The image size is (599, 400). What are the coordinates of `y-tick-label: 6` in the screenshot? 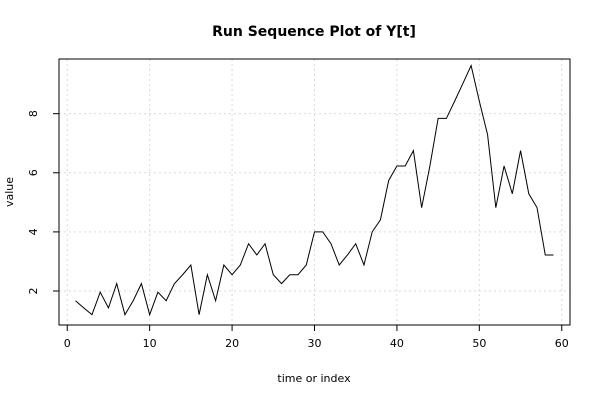 It's located at (33, 172).